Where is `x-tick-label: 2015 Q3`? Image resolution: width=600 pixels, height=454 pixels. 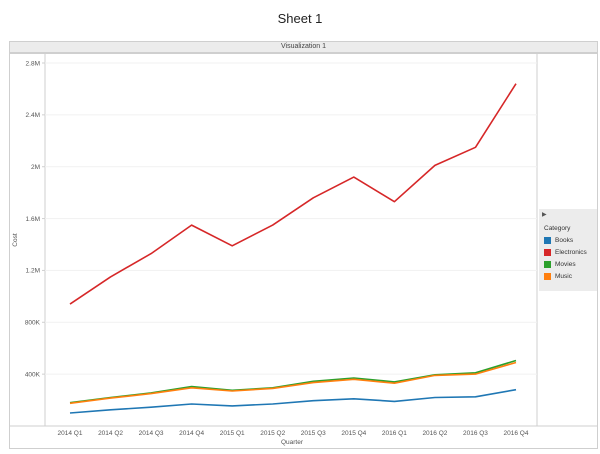
x-tick-label: 2015 Q3 is located at coordinates (313, 433).